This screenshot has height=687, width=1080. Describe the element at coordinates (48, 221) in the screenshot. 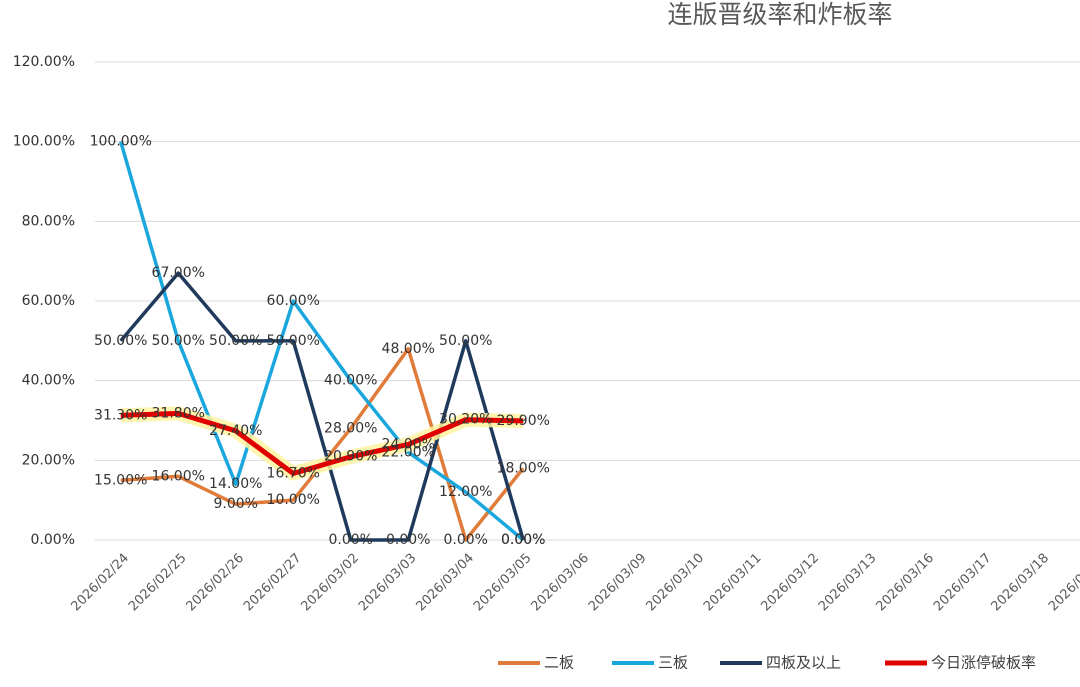

I see `y-tick-label: 80.00%` at that location.